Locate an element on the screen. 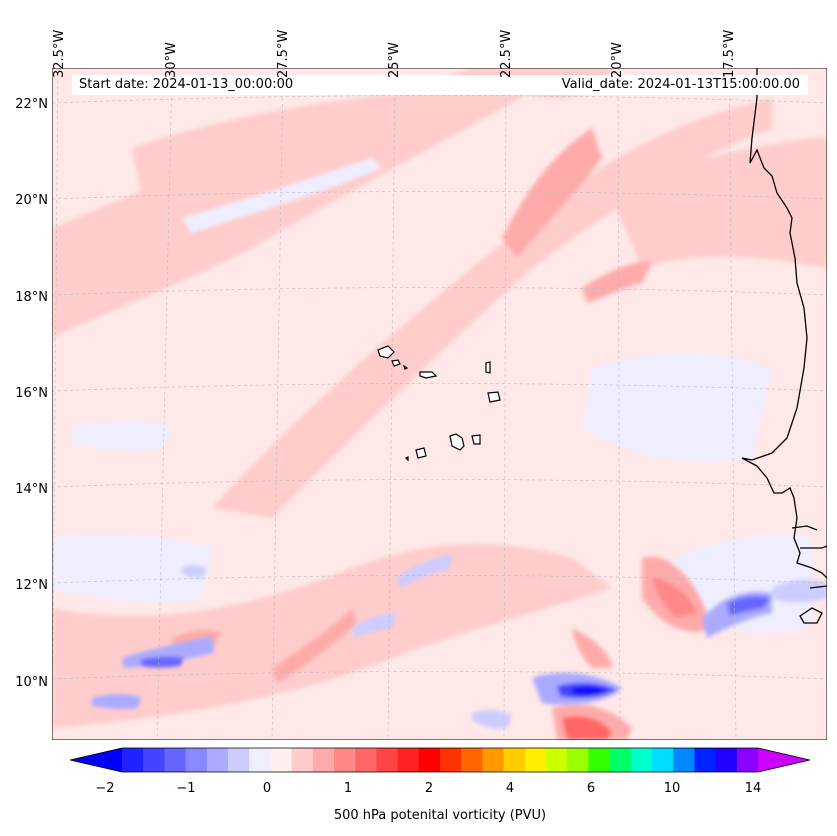 This screenshot has width=837, height=836. colorbar-tick: 0 is located at coordinates (267, 788).